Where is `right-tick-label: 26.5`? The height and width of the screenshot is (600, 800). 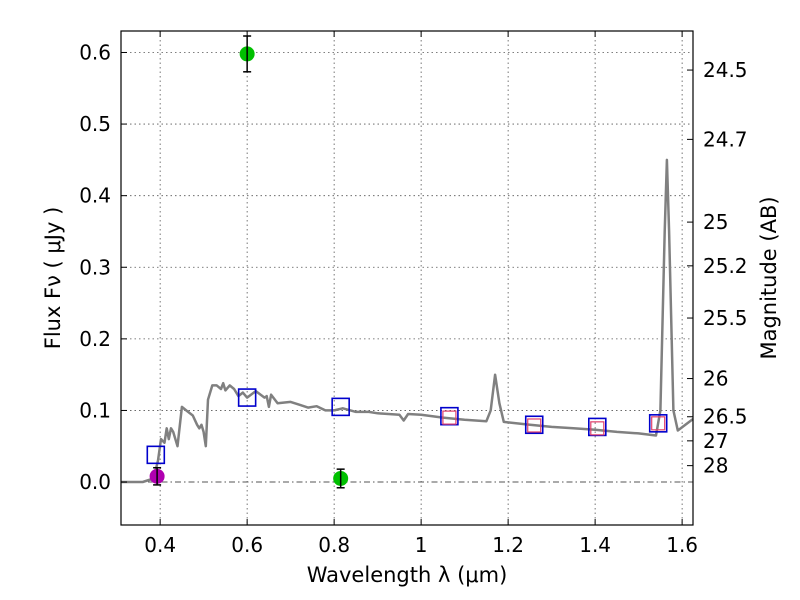
right-tick-label: 26.5 is located at coordinates (725, 417).